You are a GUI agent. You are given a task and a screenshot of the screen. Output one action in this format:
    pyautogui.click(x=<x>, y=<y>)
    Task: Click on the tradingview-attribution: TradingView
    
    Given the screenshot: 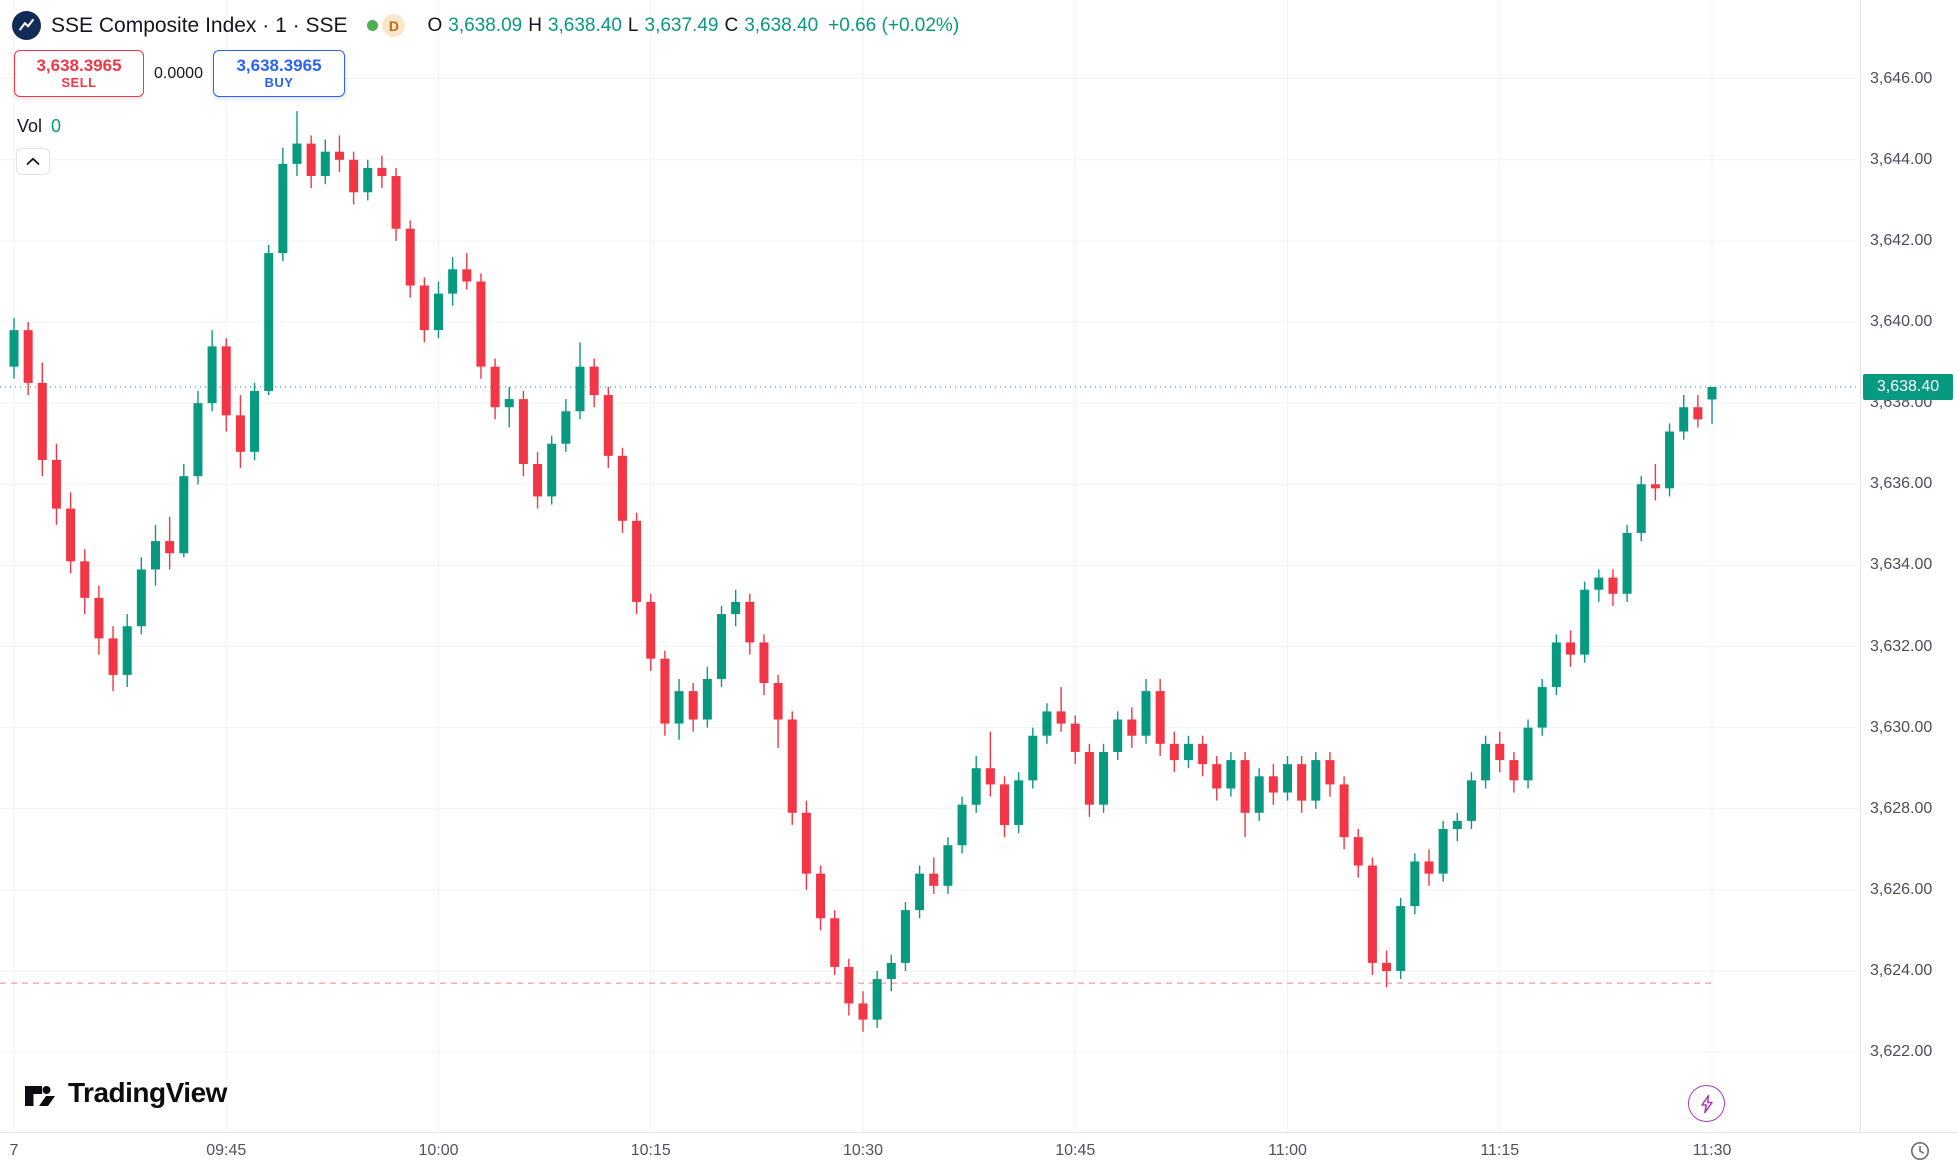 What is the action you would take?
    pyautogui.click(x=124, y=1093)
    